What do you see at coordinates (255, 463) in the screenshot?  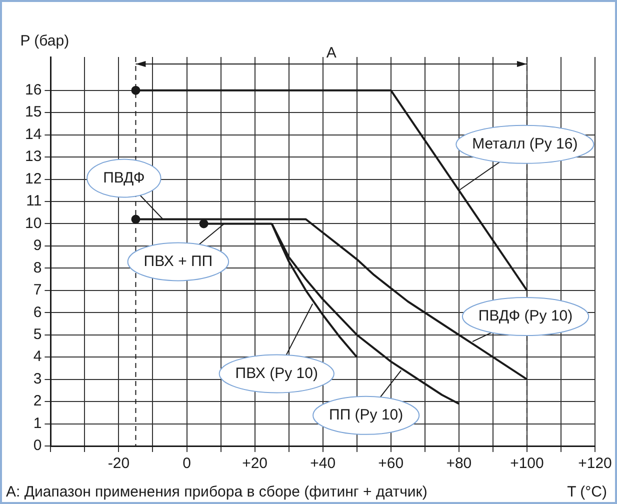 I see `x-tick-label: +20` at bounding box center [255, 463].